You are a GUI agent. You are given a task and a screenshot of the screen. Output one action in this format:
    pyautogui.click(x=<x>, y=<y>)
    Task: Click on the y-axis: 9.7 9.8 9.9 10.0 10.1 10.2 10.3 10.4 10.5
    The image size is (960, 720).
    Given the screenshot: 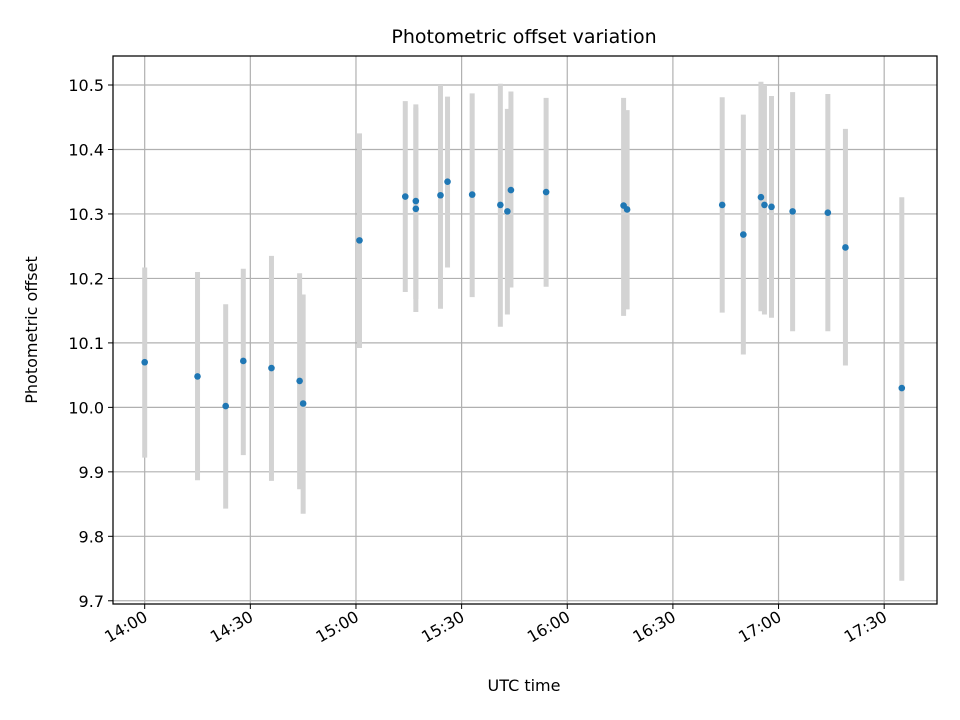 What is the action you would take?
    pyautogui.click(x=90, y=343)
    